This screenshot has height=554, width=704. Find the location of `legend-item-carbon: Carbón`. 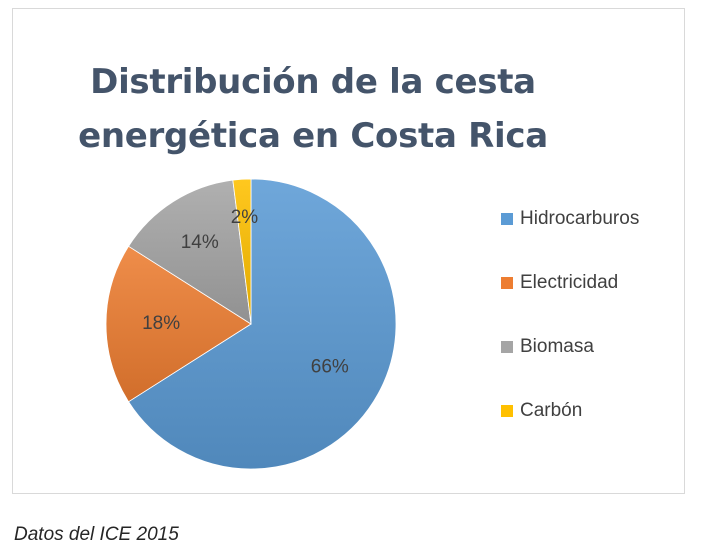

legend-item-carbon: Carbón is located at coordinates (570, 411).